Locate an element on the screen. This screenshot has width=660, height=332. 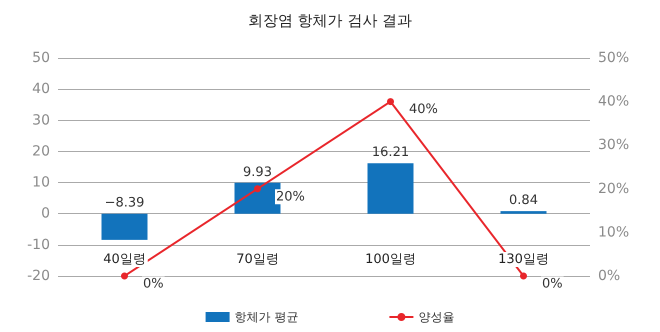
legend-label: 양성율 is located at coordinates (436, 317).